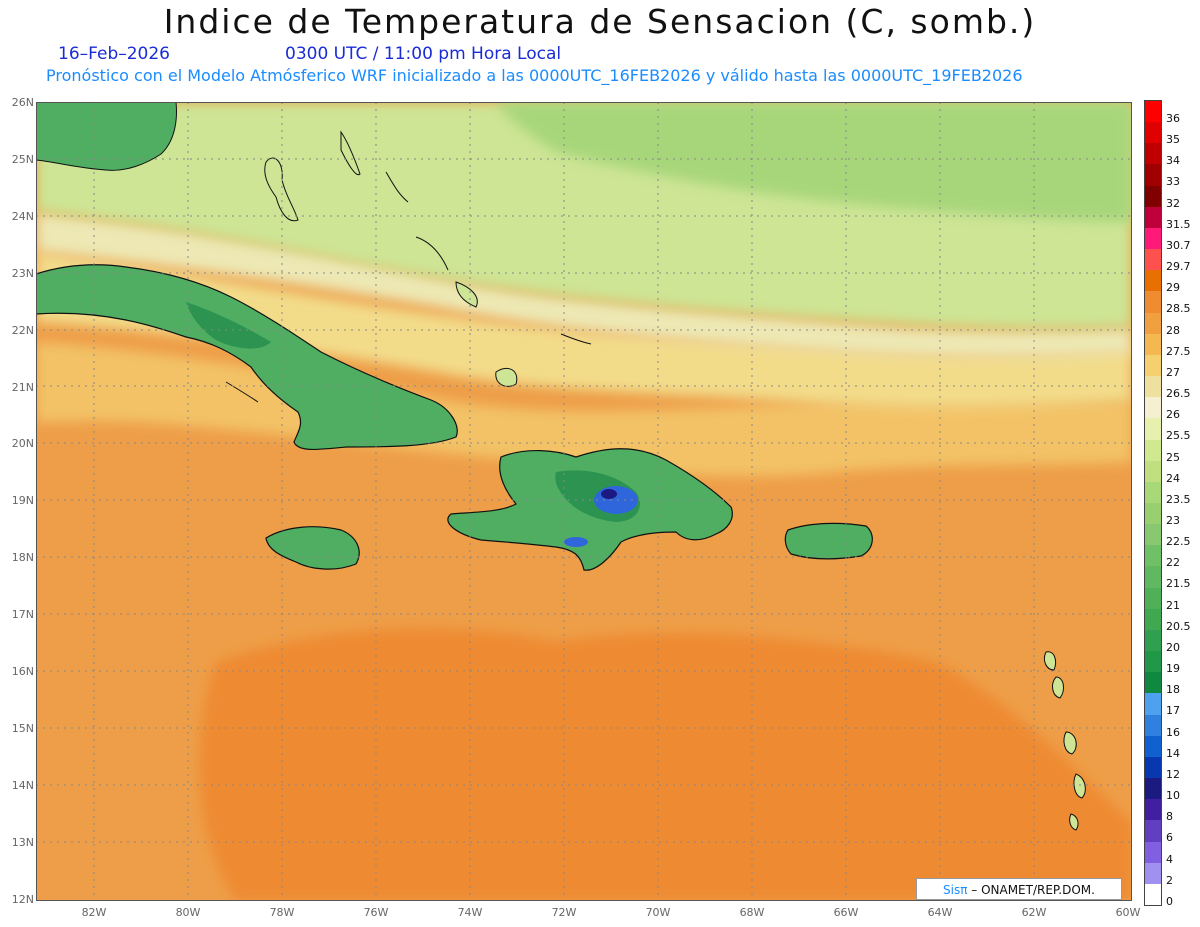  I want to click on colorbar-label: 36, so click(1173, 118).